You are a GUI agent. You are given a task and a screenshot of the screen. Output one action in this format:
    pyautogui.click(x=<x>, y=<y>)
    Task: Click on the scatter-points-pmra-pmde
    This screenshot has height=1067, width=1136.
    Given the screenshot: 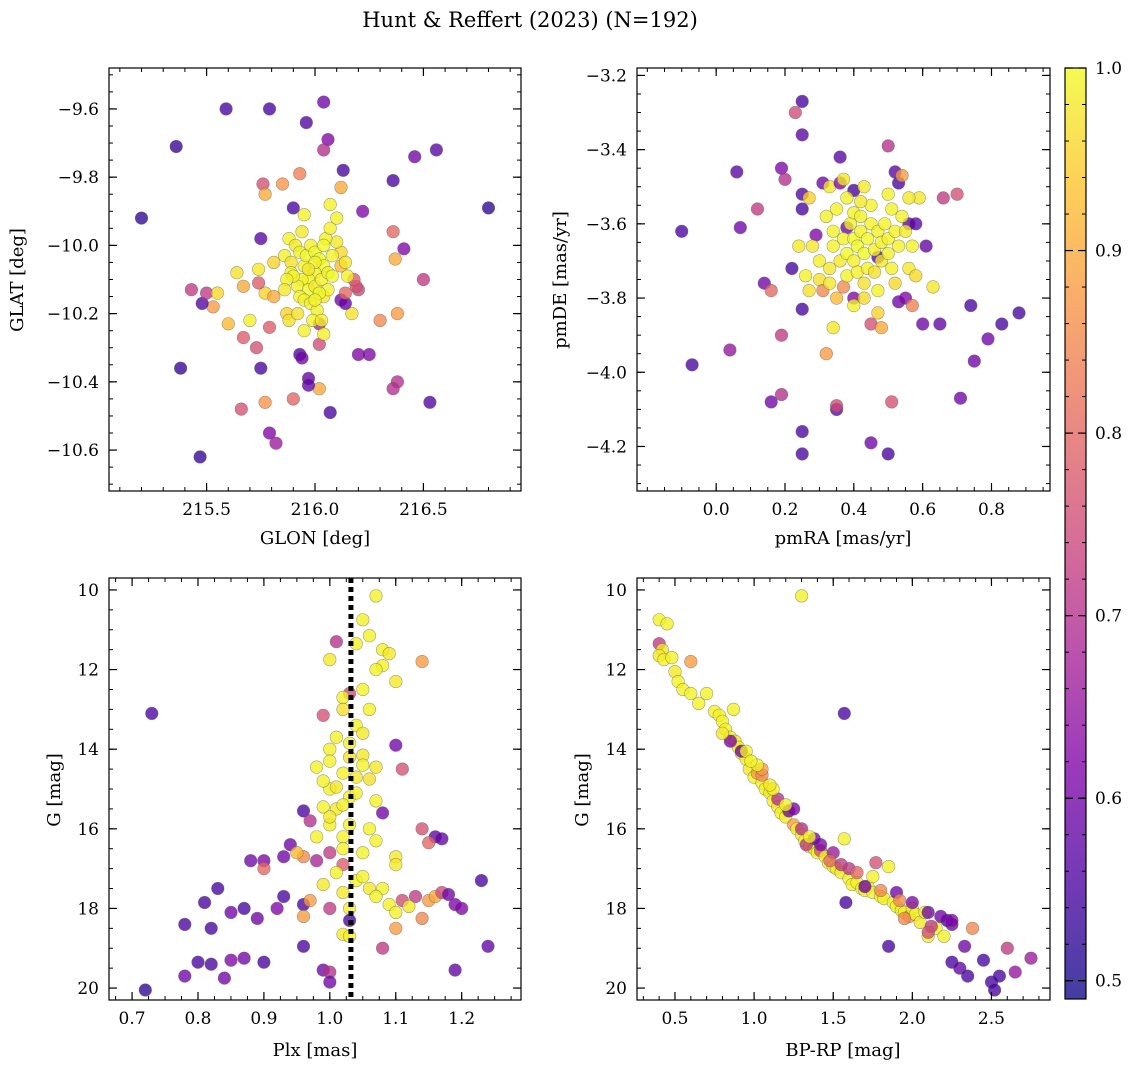 What is the action you would take?
    pyautogui.click(x=850, y=277)
    